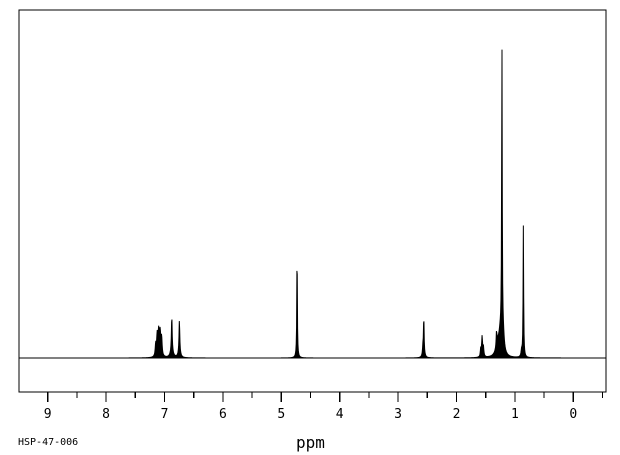 Image resolution: width=620 pixels, height=455 pixels. Describe the element at coordinates (573, 414) in the screenshot. I see `x-tick-label: 0` at that location.